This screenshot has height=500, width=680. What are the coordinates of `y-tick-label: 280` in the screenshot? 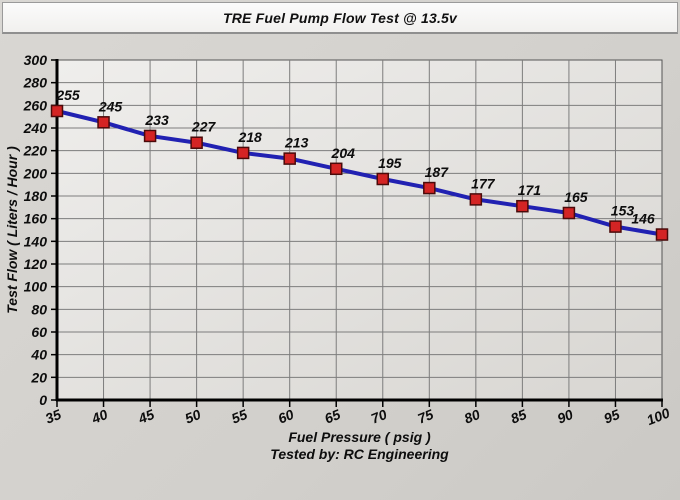 It's located at (35, 83).